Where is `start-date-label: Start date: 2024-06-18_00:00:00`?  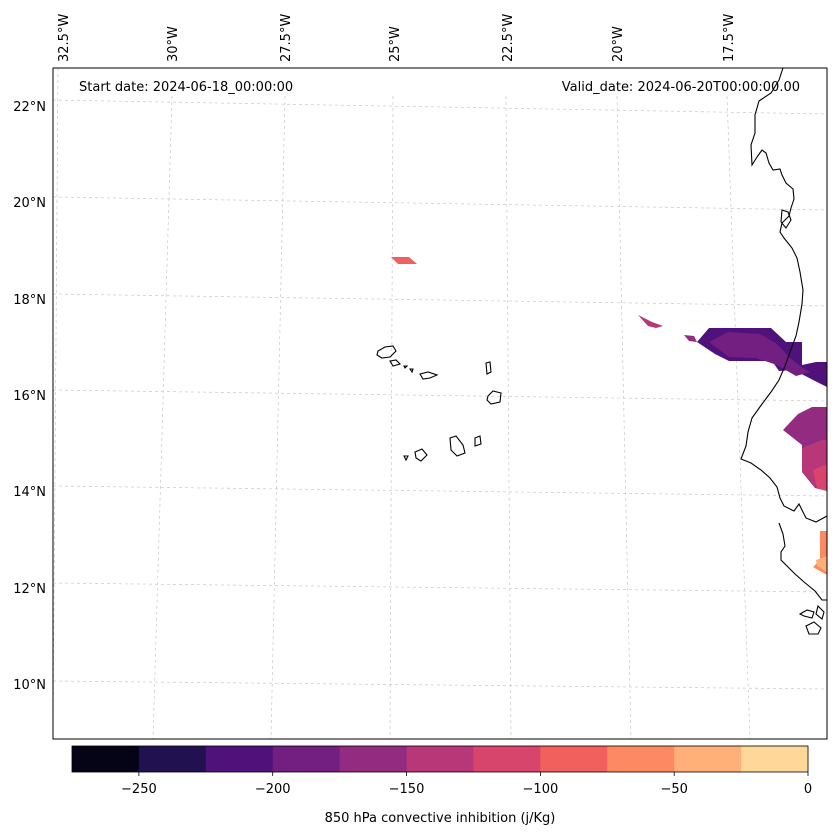
start-date-label: Start date: 2024-06-18_00:00:00 is located at coordinates (186, 87).